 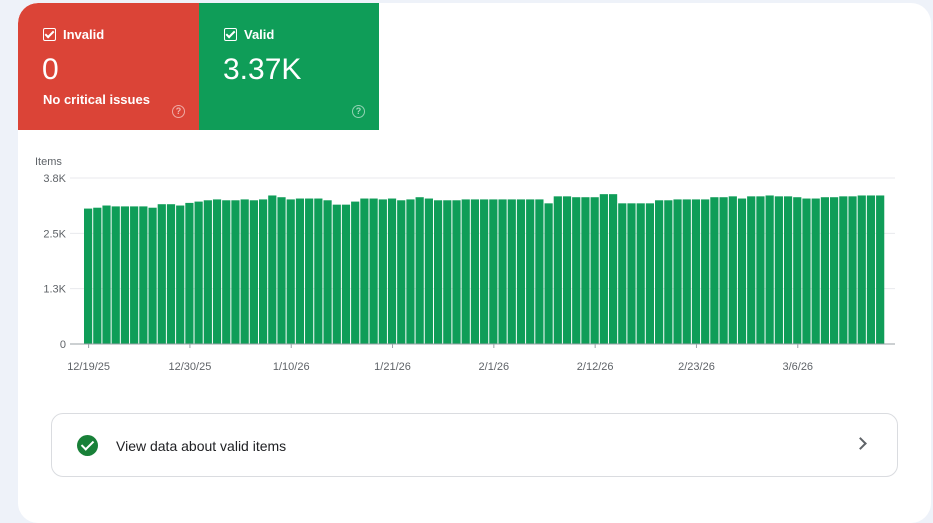 What do you see at coordinates (291, 367) in the screenshot?
I see `x-tick-label: 1/10/26` at bounding box center [291, 367].